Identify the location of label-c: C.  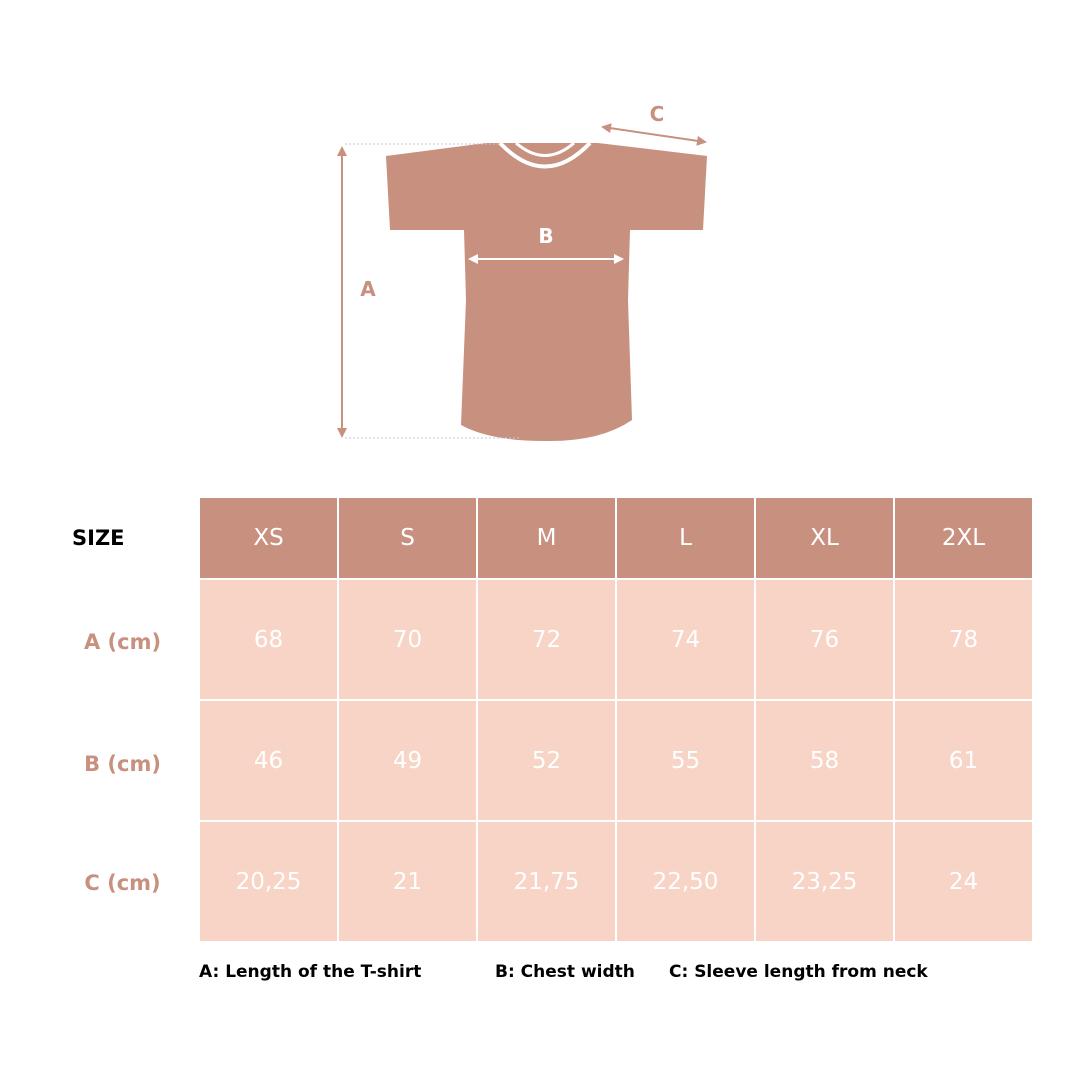
(657, 114).